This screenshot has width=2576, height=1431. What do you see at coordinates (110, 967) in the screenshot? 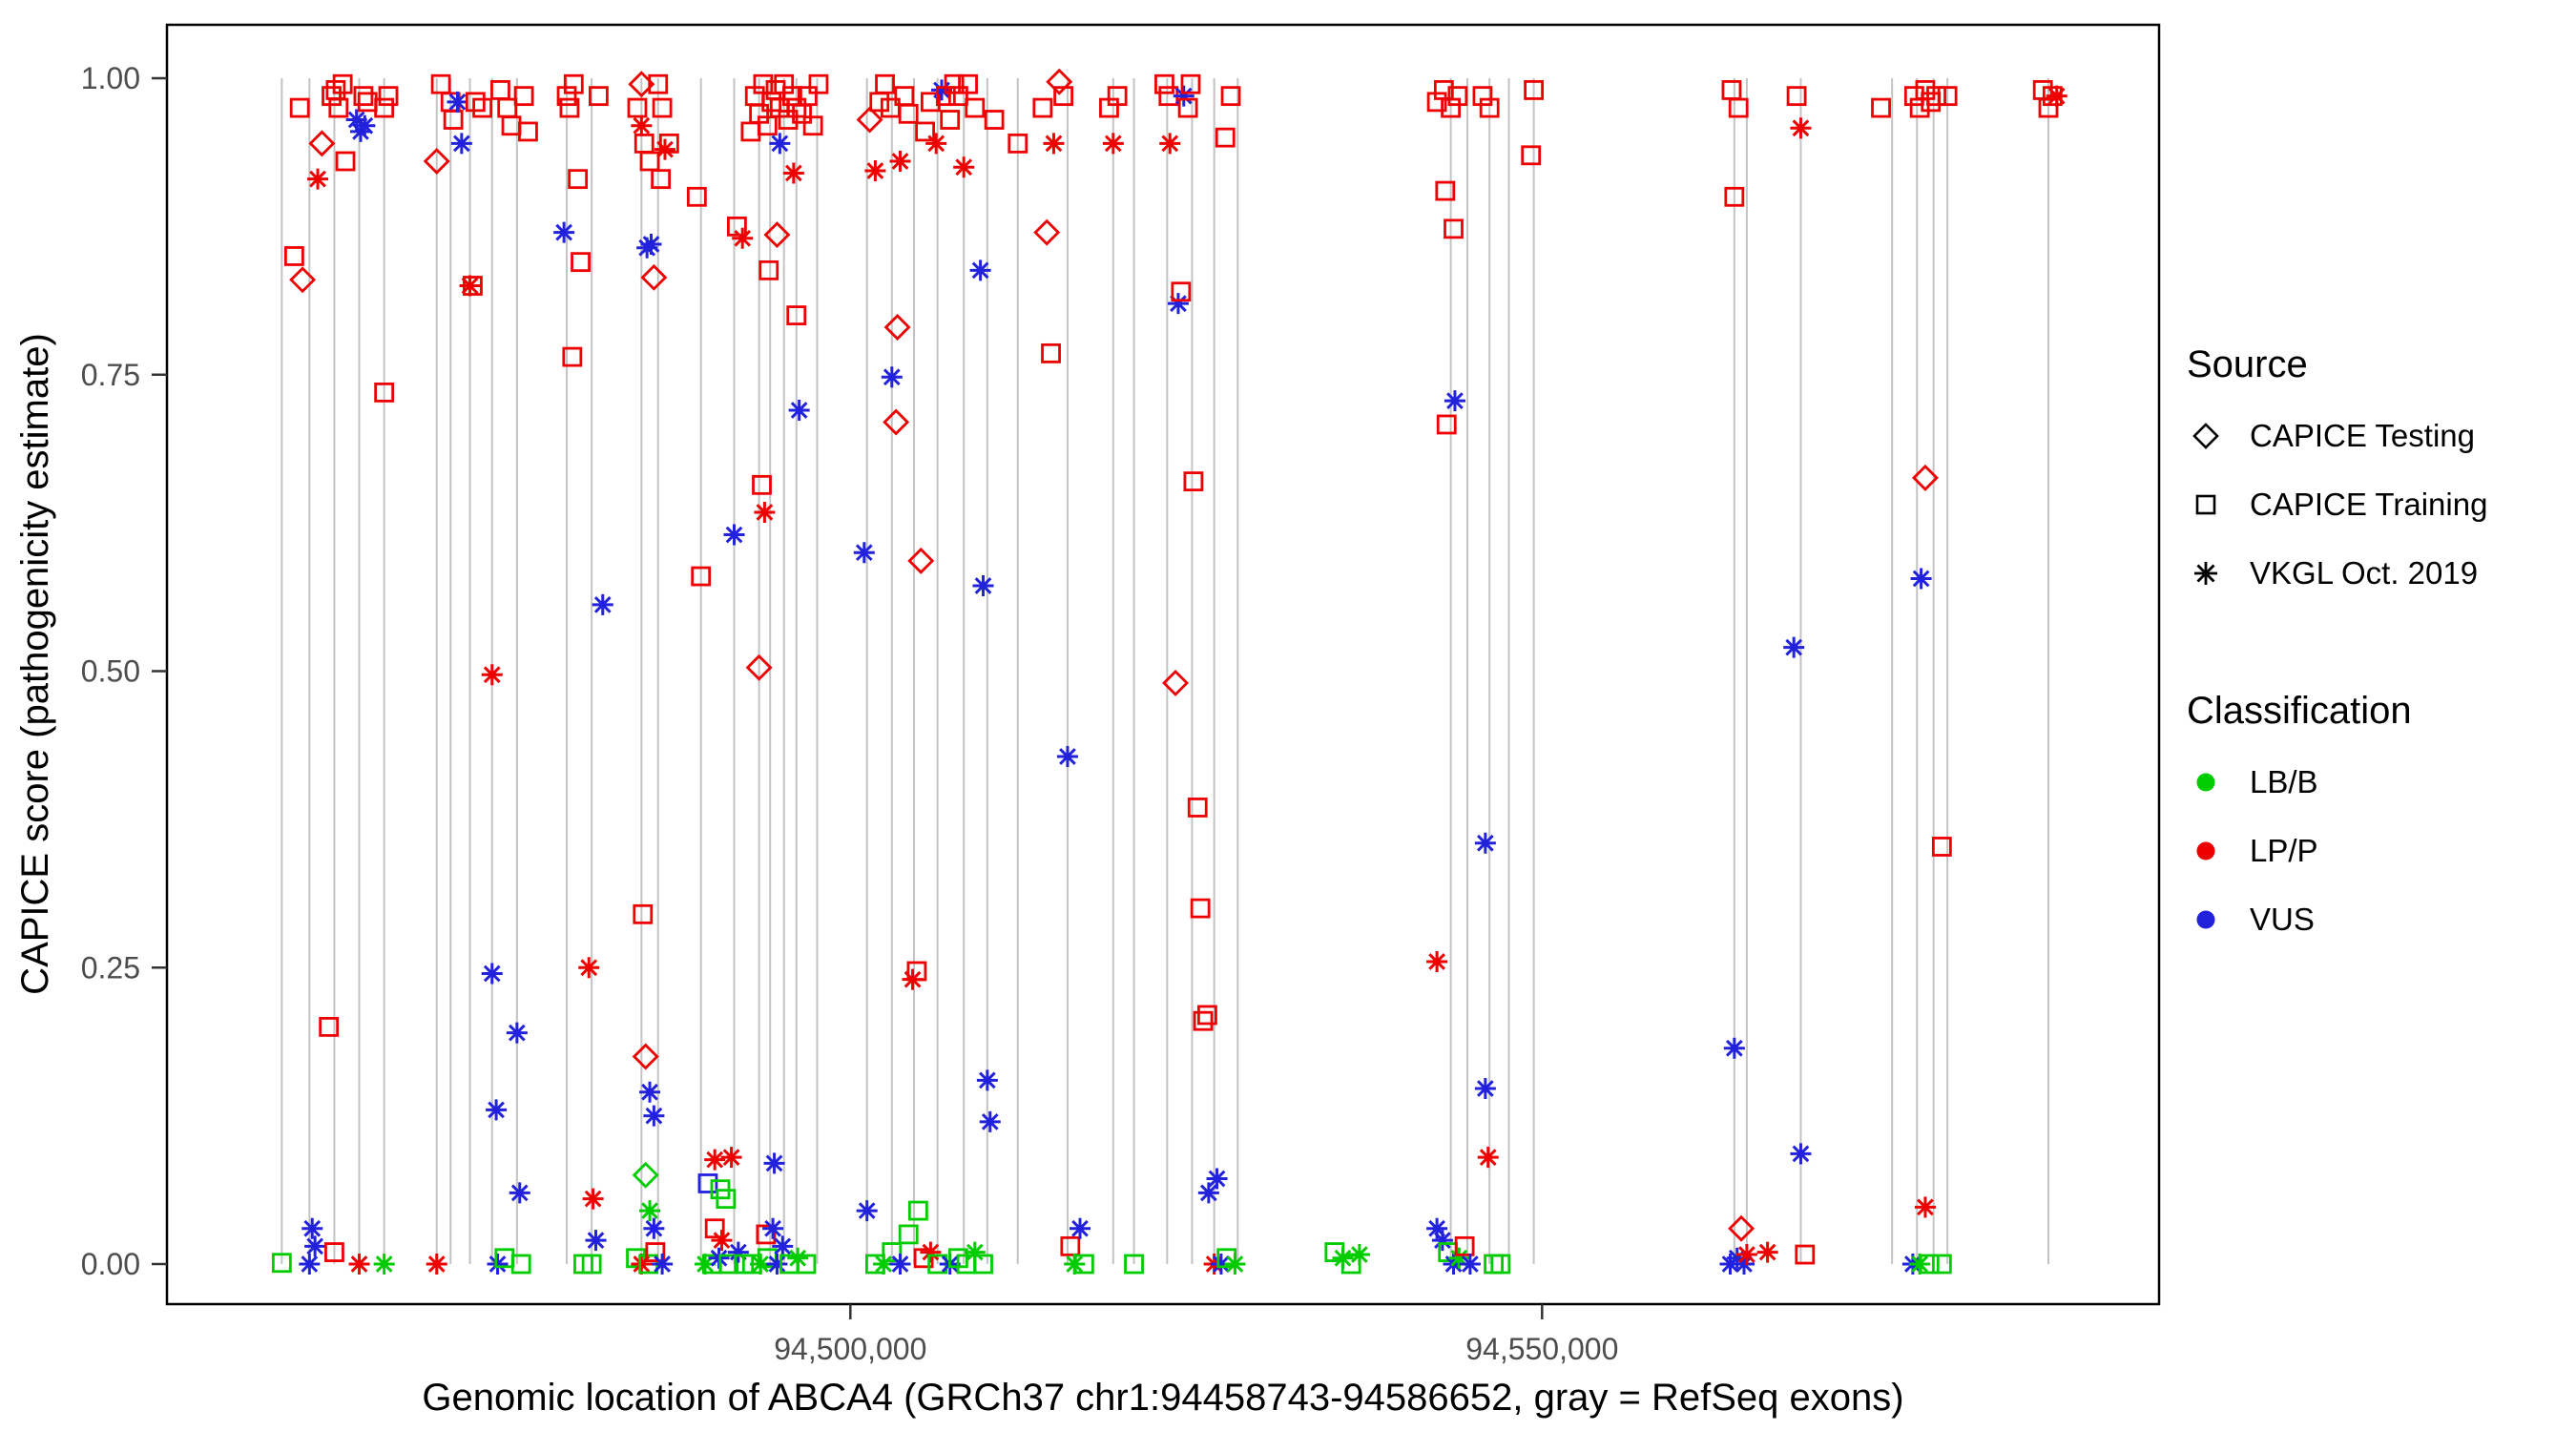
I see `y-tick-label: 0.25` at bounding box center [110, 967].